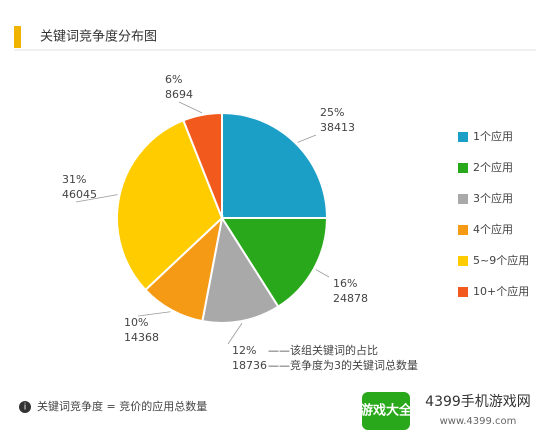  Describe the element at coordinates (478, 402) in the screenshot. I see `watermark-site: 4399手机游戏网` at that location.